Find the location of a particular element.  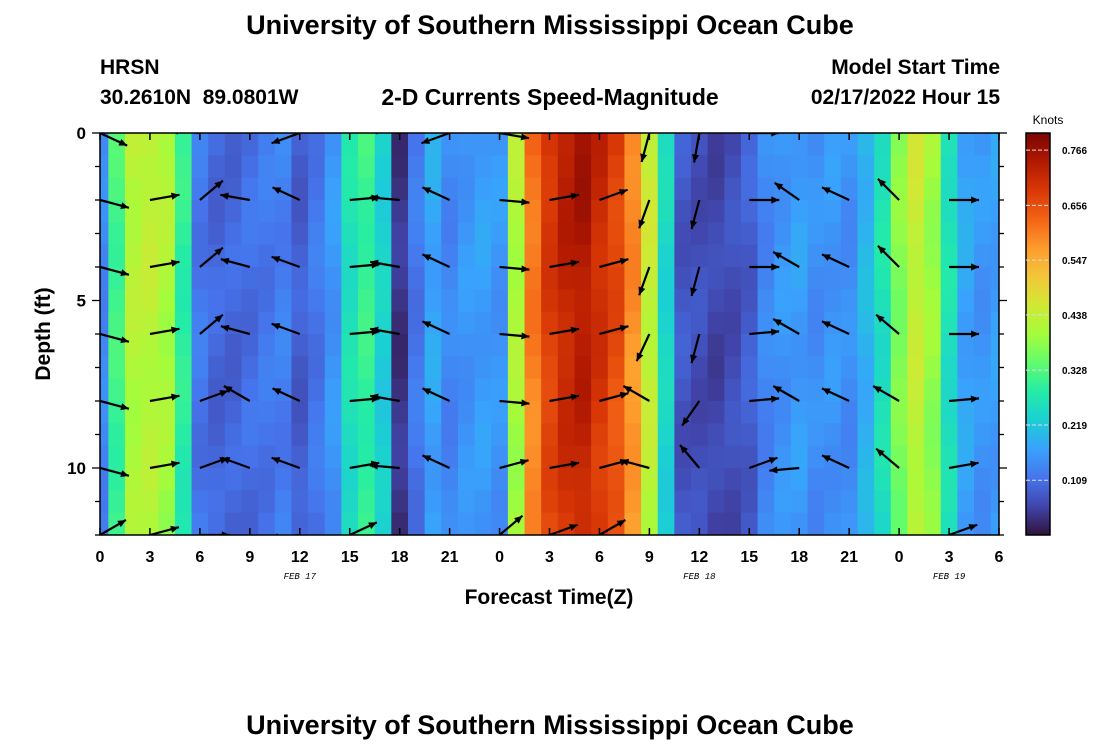

x-tick-label: 0 is located at coordinates (499, 557).